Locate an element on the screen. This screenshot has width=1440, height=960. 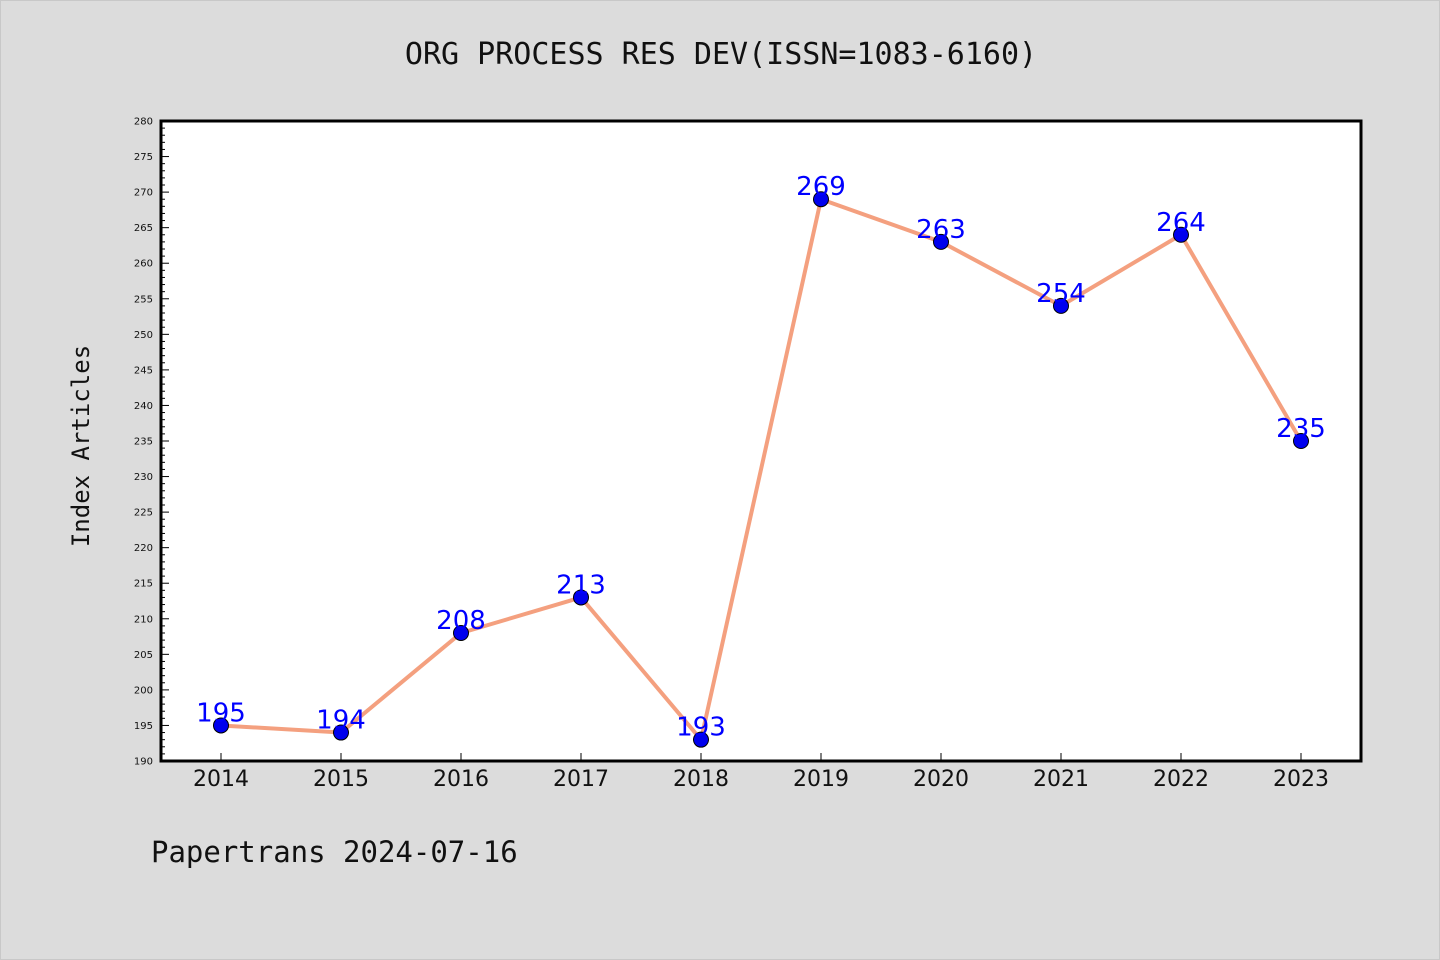
x-tick-label: 2018 is located at coordinates (701, 779).